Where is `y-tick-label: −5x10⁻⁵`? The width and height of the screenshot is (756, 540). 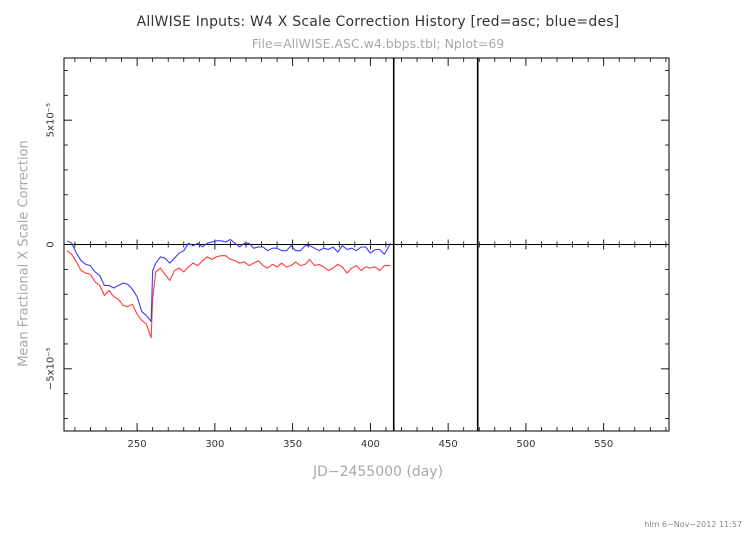 y-tick-label: −5x10⁻⁵ is located at coordinates (51, 368).